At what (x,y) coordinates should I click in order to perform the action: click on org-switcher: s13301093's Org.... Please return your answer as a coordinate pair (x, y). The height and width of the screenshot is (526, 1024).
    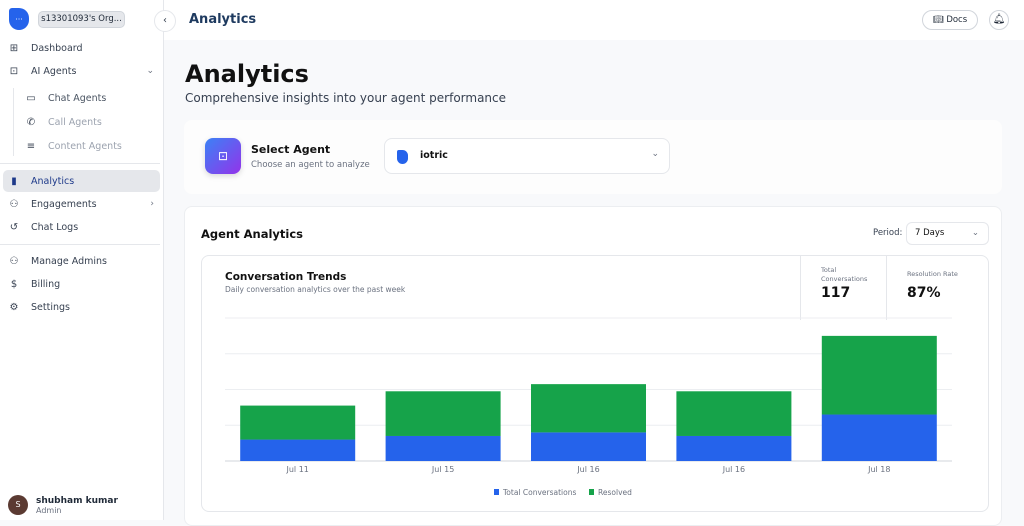
    Looking at the image, I should click on (81, 19).